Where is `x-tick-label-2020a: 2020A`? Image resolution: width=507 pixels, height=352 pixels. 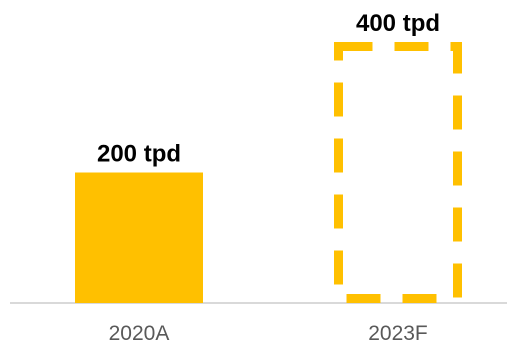 x-tick-label-2020a: 2020A is located at coordinates (139, 333).